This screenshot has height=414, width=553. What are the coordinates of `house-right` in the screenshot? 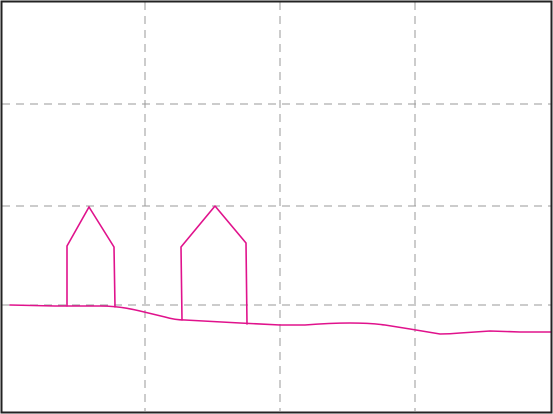 It's located at (214, 265).